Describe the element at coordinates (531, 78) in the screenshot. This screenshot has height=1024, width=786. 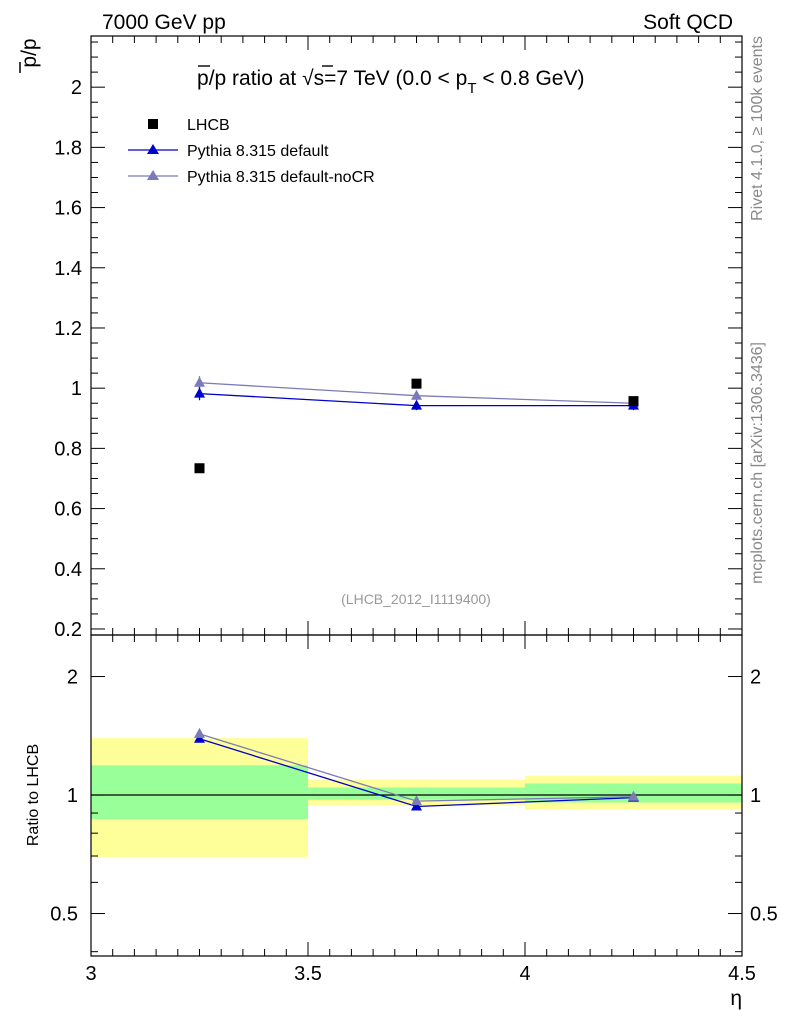
I see `title-range: < 0.8 GeV)` at that location.